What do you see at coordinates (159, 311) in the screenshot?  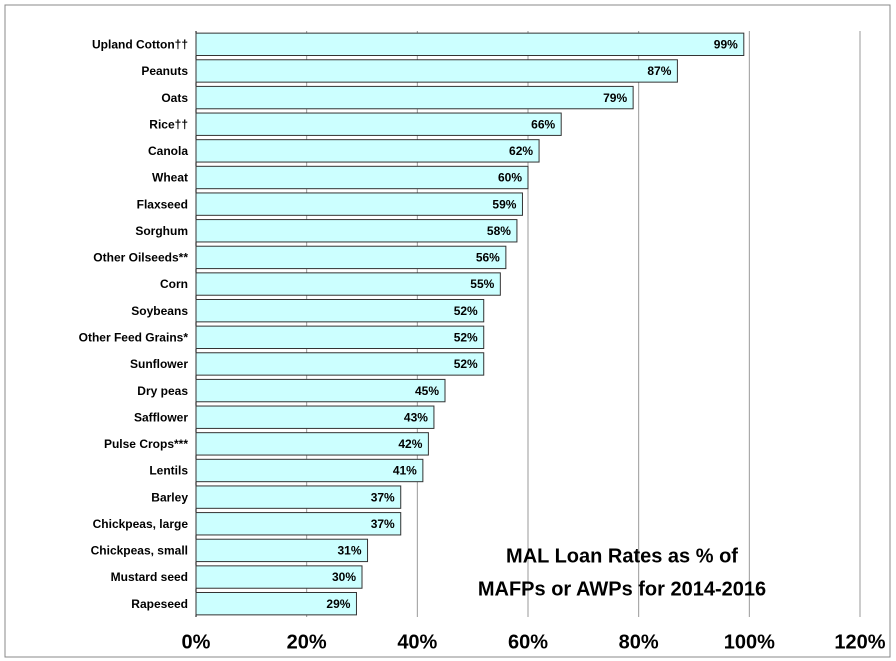 I see `y-tick-label: Soybeans` at bounding box center [159, 311].